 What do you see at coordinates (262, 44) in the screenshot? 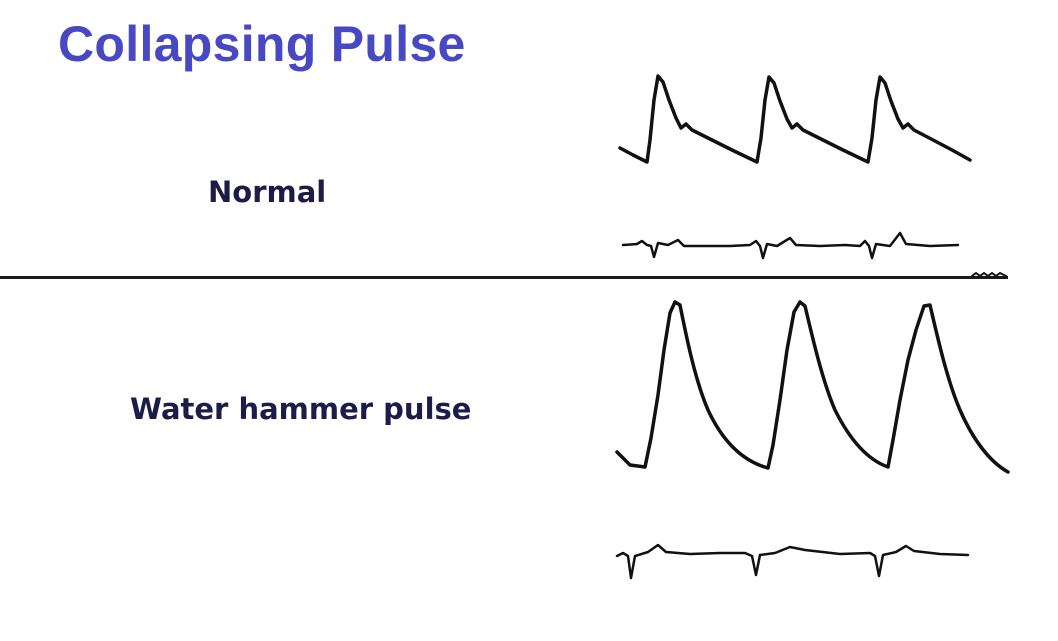
I see `slide-title: Collapsing Pulse` at bounding box center [262, 44].